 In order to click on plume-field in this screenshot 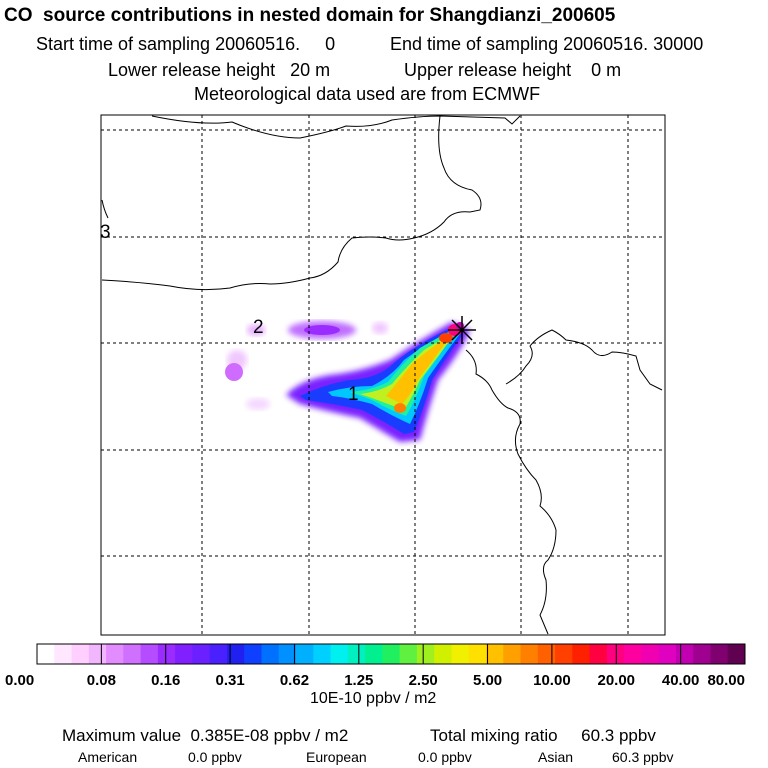, I will do `click(347, 381)`.